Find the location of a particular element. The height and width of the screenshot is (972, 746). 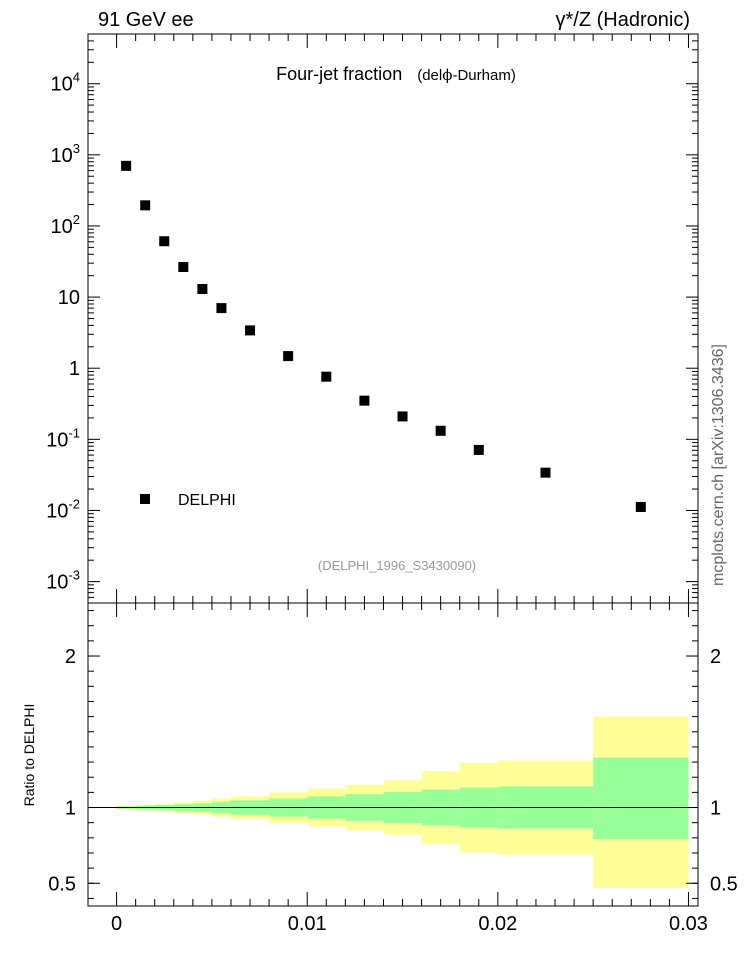

chart-subtitle-suffix: -Durham) is located at coordinates (483, 75).